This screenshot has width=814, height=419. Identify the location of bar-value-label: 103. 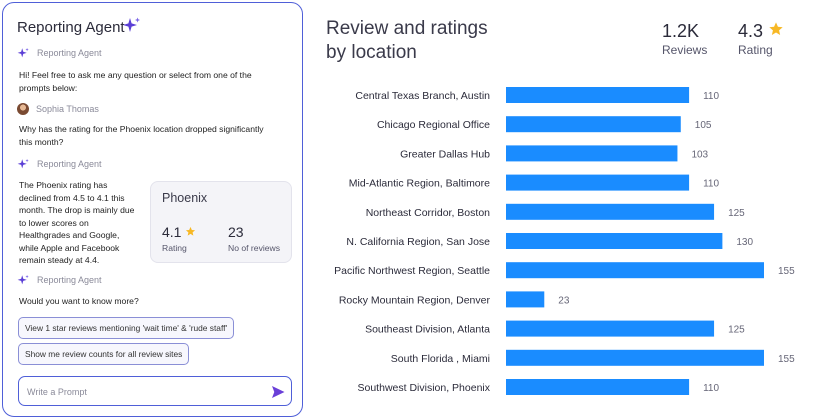
(699, 154).